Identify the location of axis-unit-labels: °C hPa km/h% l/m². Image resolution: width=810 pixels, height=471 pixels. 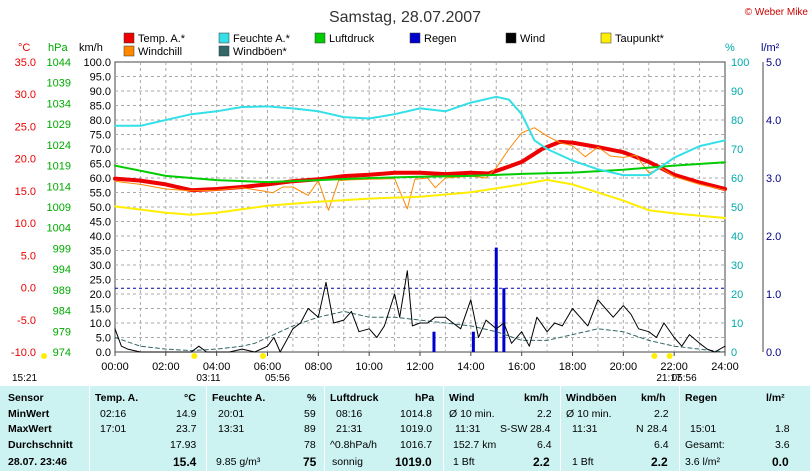
(399, 48).